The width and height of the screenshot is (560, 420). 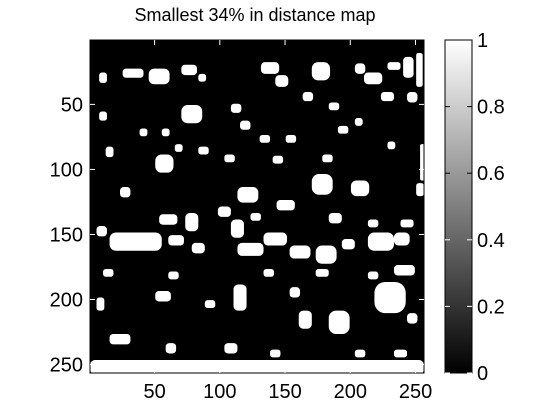 I want to click on y-tick-label: 50, so click(x=72, y=105).